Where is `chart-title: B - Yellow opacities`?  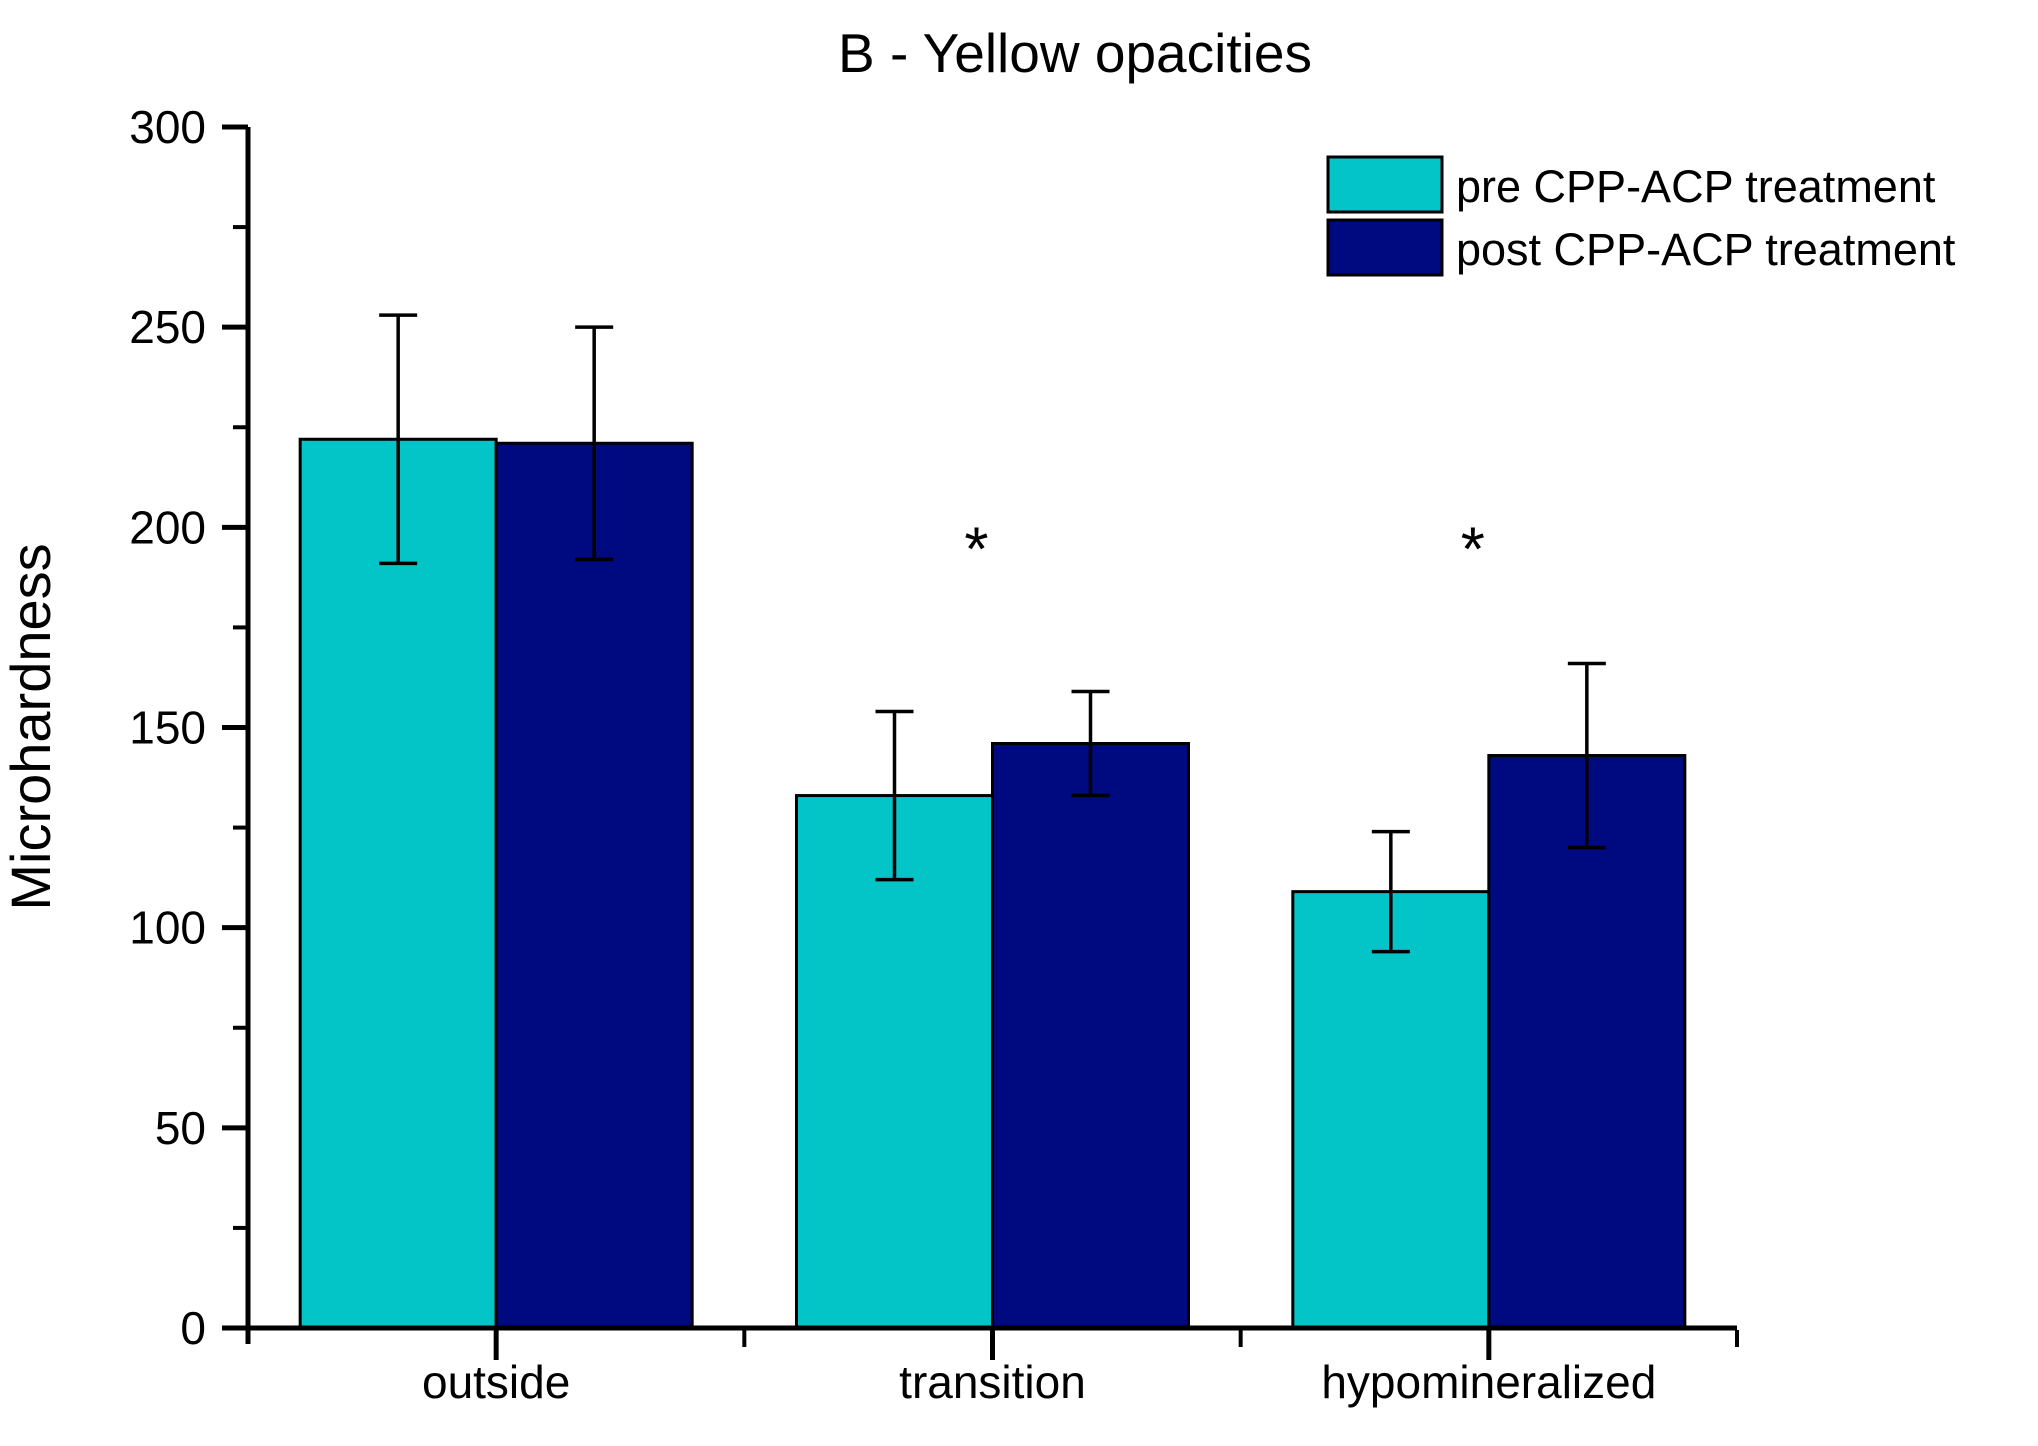 chart-title: B - Yellow opacities is located at coordinates (1075, 53).